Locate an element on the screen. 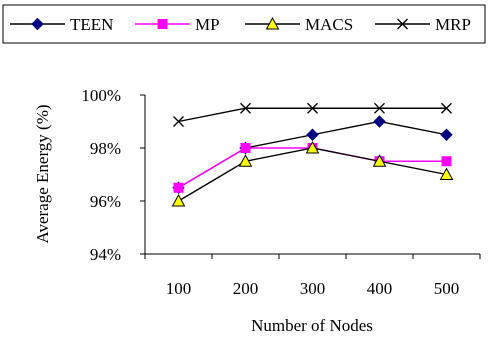  legend-marker-mrp is located at coordinates (402, 24).